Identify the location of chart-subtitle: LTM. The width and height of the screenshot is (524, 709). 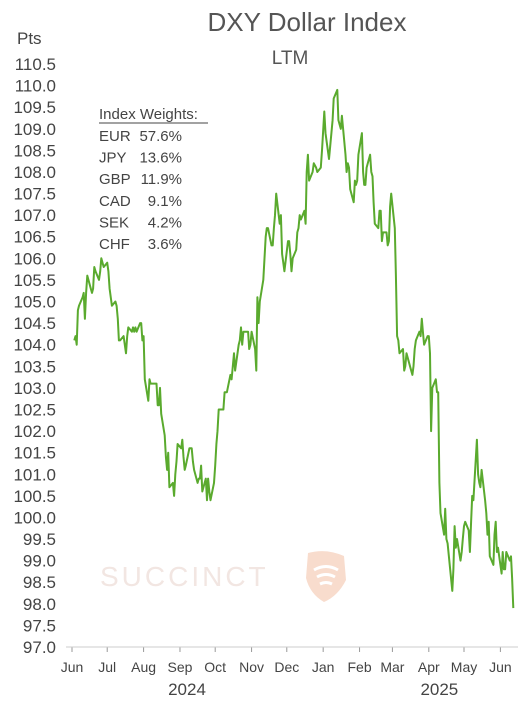
(290, 58).